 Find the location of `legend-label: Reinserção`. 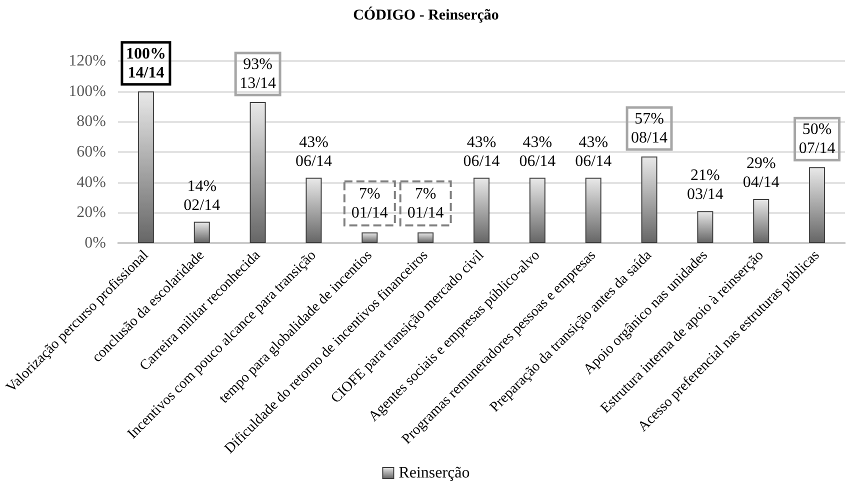

legend-label: Reinserção is located at coordinates (434, 473).